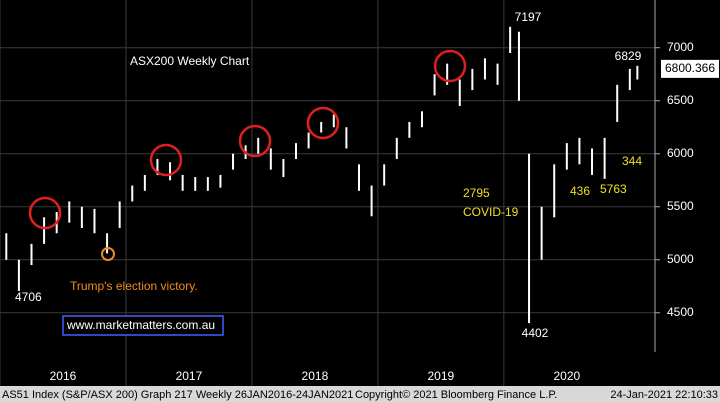  Describe the element at coordinates (189, 376) in the screenshot. I see `x-tick-label: 2017` at that location.